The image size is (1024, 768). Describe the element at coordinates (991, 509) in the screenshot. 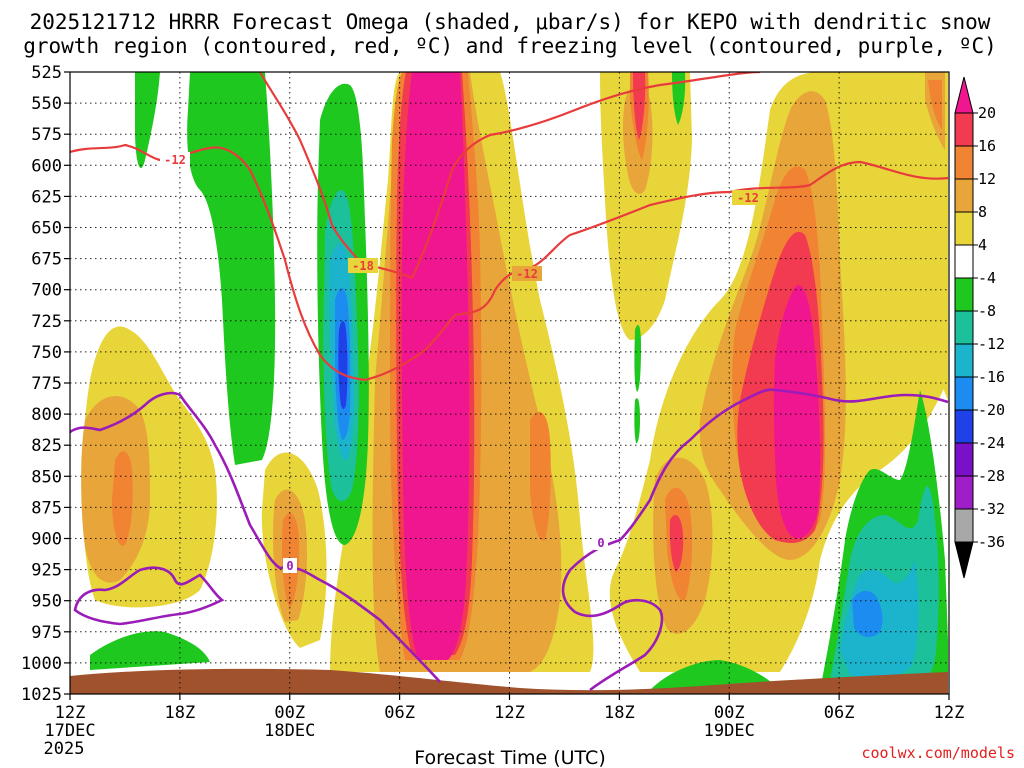

I see `colorbar-label: -32` at that location.